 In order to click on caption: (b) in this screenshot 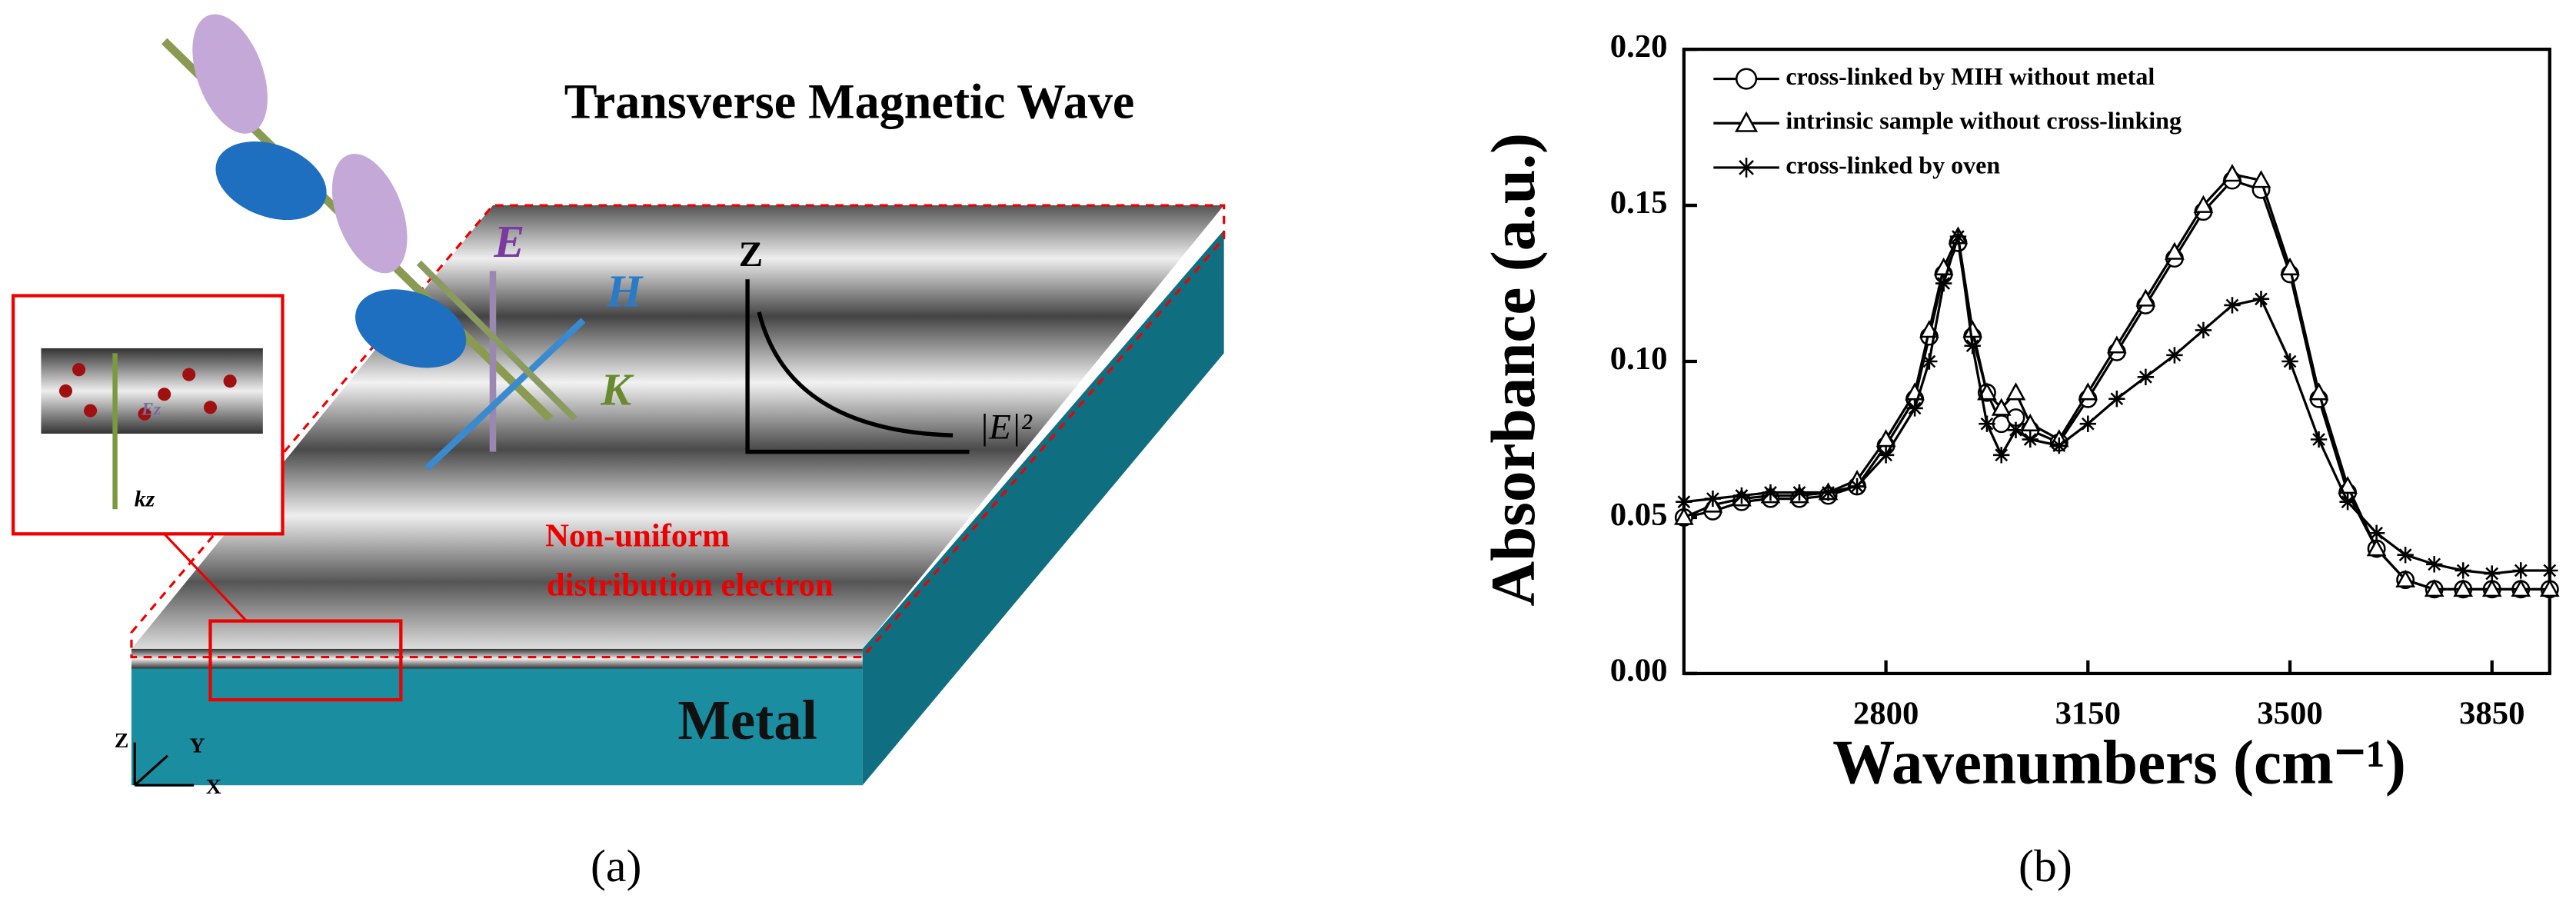, I will do `click(2046, 865)`.